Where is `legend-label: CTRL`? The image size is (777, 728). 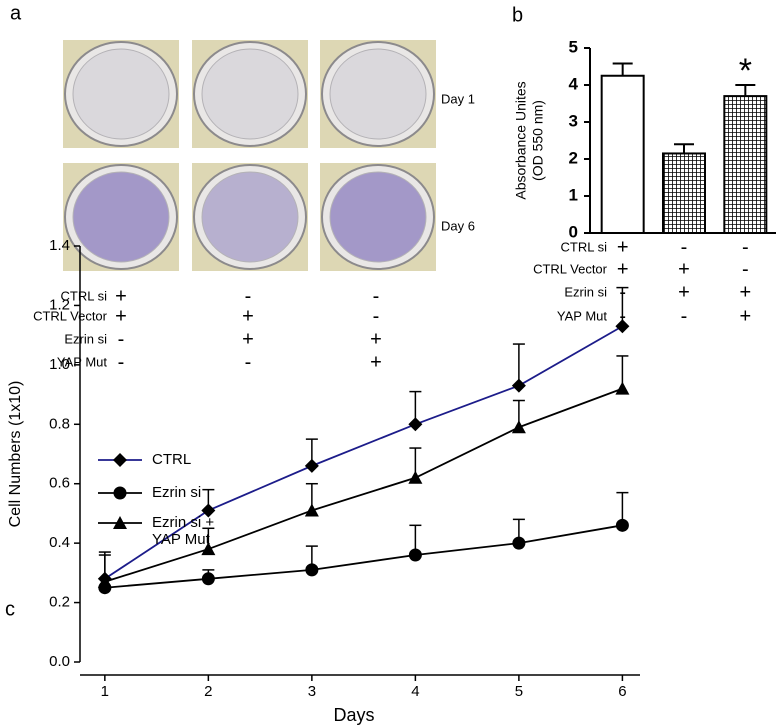 legend-label: CTRL is located at coordinates (172, 459).